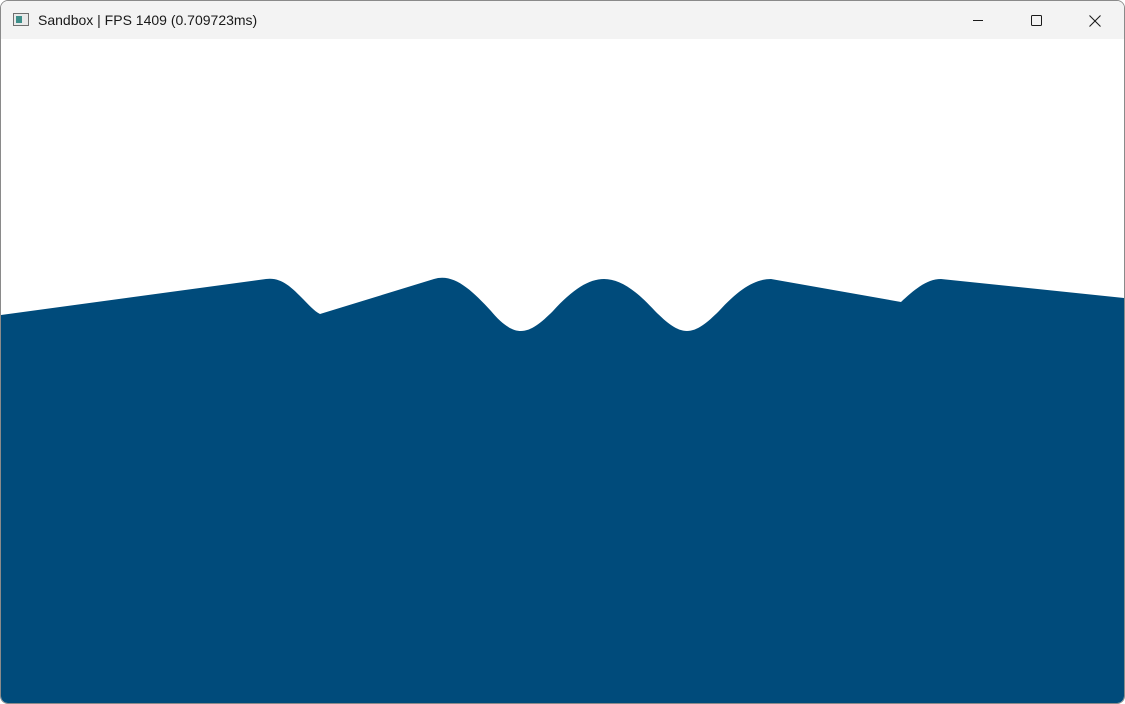 The height and width of the screenshot is (704, 1125). I want to click on app-icon-accent, so click(19, 19).